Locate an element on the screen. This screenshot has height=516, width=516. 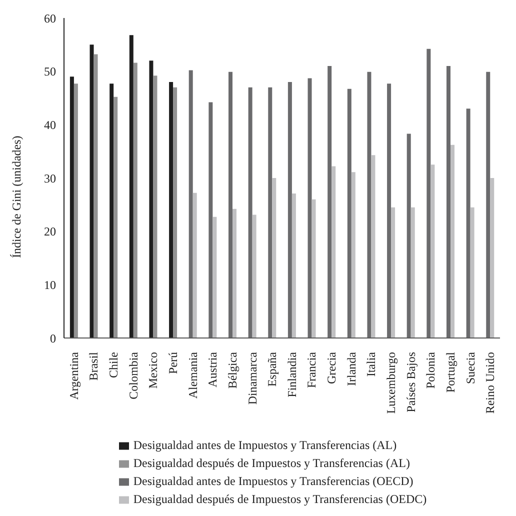
y-tick-label: 30 is located at coordinates (50, 178).